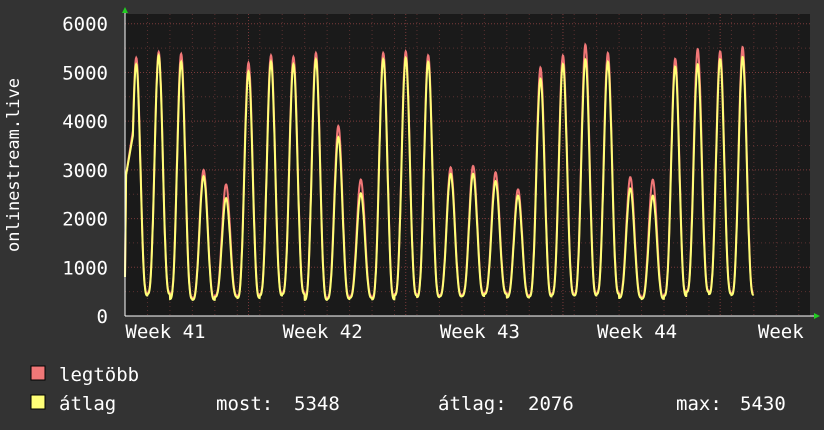 The image size is (824, 430). I want to click on legend-label-legtobb: legtöbb, so click(99, 375).